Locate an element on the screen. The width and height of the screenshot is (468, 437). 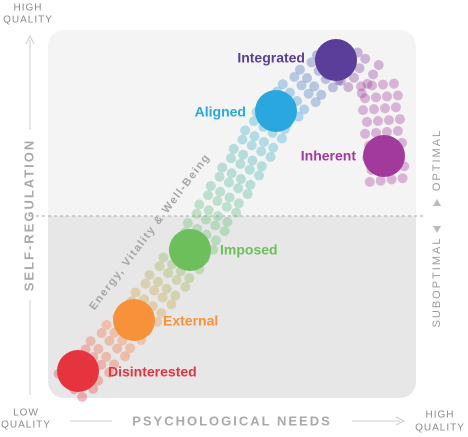
node-label: External is located at coordinates (190, 321).